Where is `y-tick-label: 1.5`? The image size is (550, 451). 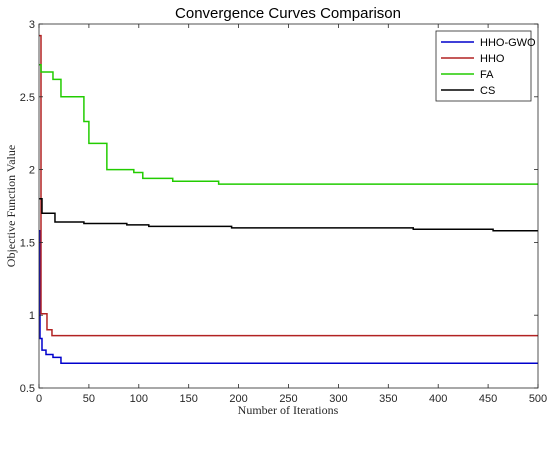 y-tick-label: 1.5 is located at coordinates (27, 243).